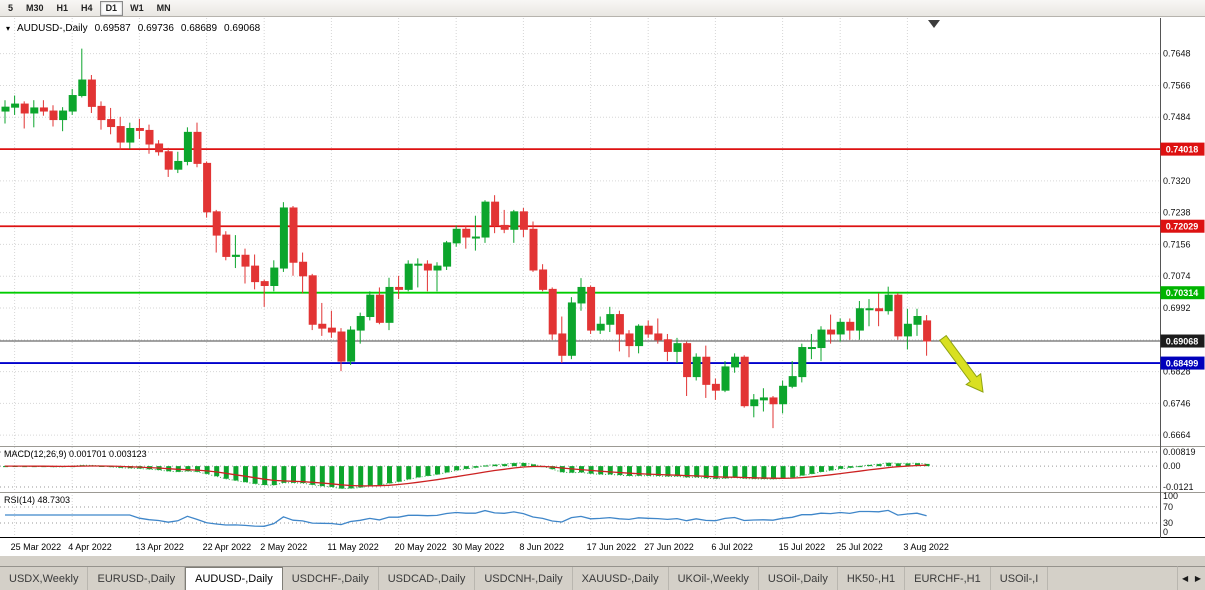 Image resolution: width=1205 pixels, height=590 pixels. What do you see at coordinates (87, 7) in the screenshot?
I see `timeframe-button-h4: H4` at bounding box center [87, 7].